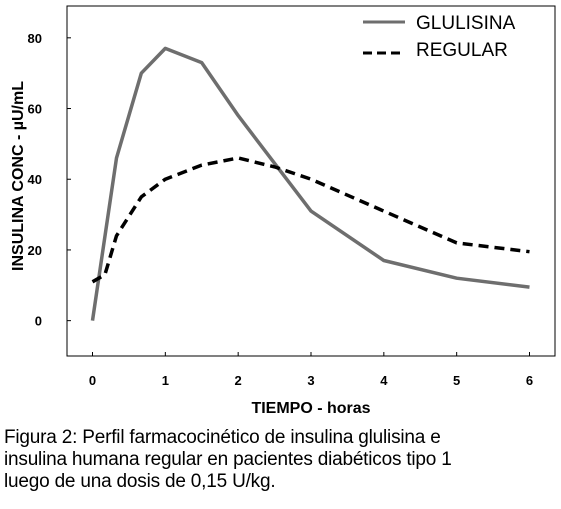  I want to click on y-tick-label: 60, so click(35, 109).